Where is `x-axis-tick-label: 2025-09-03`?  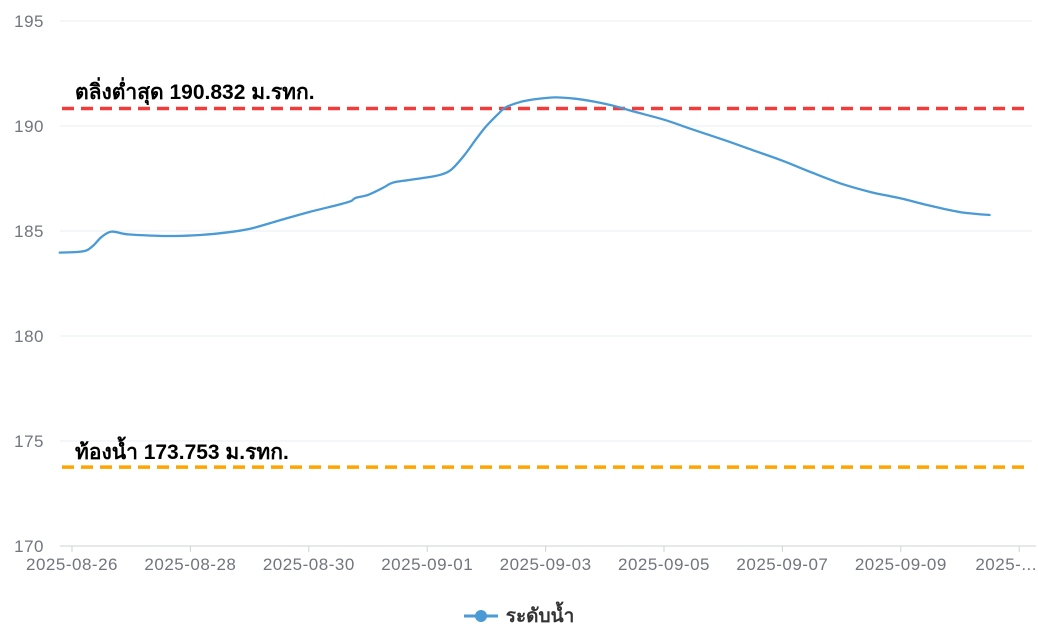 x-axis-tick-label: 2025-09-03 is located at coordinates (546, 564).